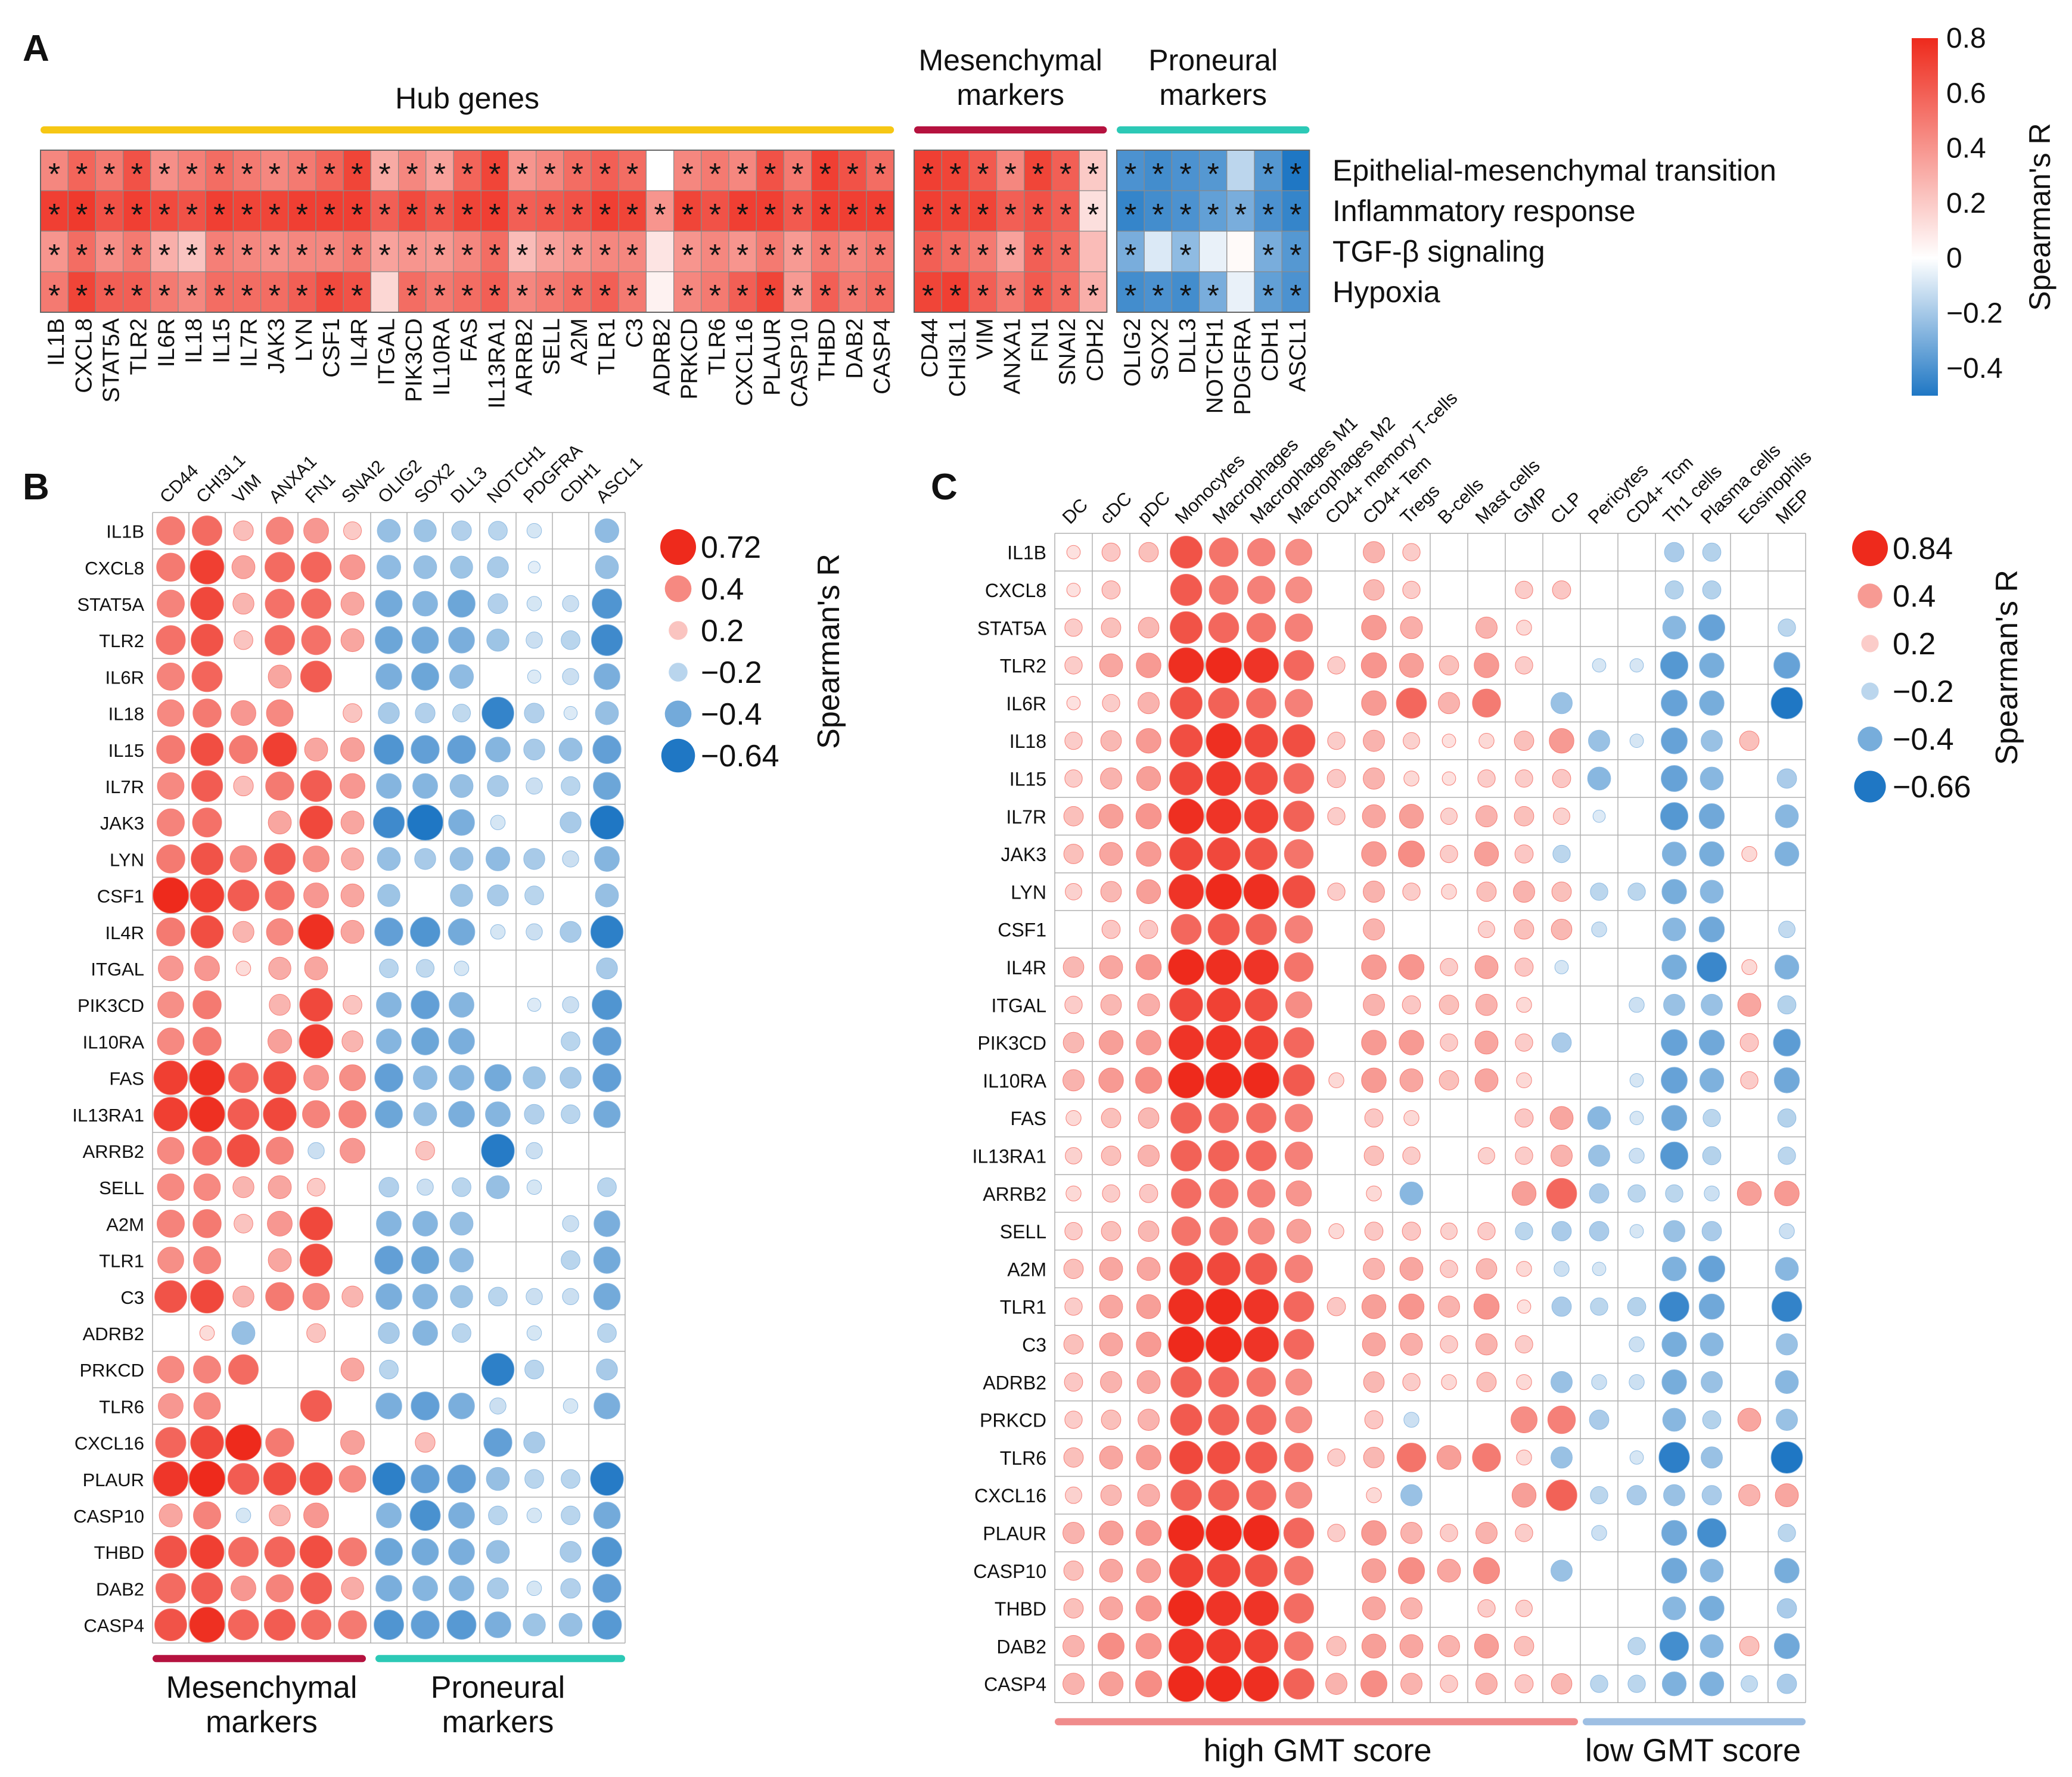 This screenshot has height=1777, width=2072. I want to click on legend-bubble, so click(678, 755).